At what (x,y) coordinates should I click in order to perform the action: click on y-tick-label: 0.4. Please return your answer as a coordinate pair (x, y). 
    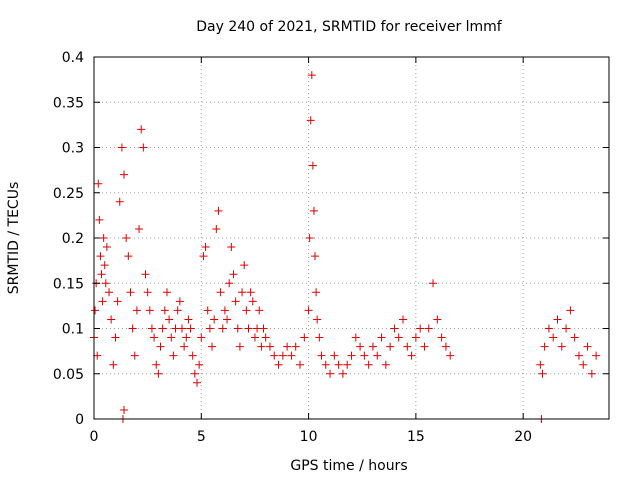
    Looking at the image, I should click on (73, 58).